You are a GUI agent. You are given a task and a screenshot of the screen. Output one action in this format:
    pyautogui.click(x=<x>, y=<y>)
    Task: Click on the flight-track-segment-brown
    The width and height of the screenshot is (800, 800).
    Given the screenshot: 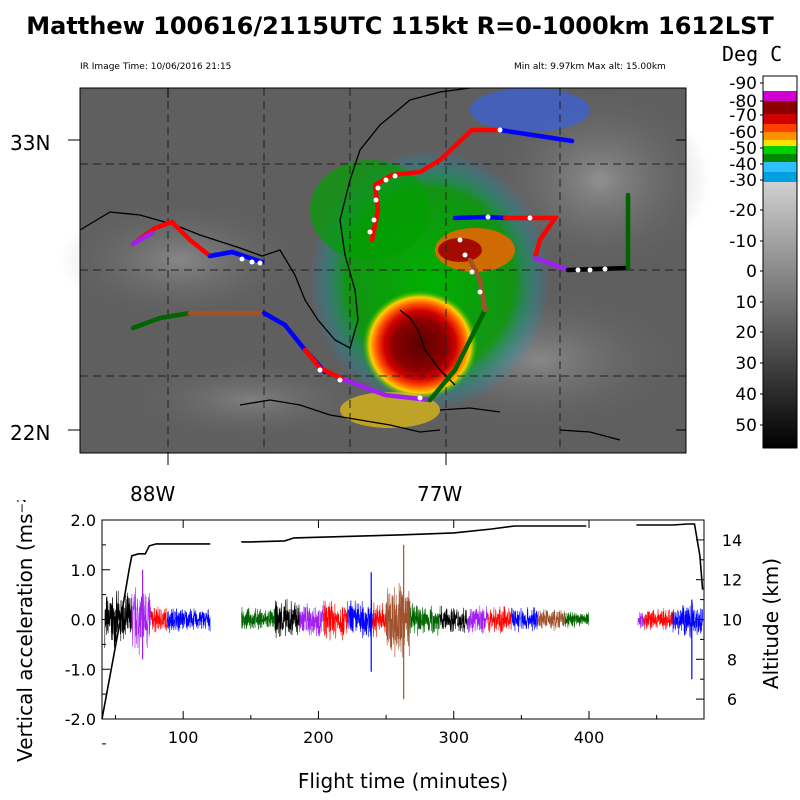 What is the action you would take?
    pyautogui.click(x=477, y=285)
    